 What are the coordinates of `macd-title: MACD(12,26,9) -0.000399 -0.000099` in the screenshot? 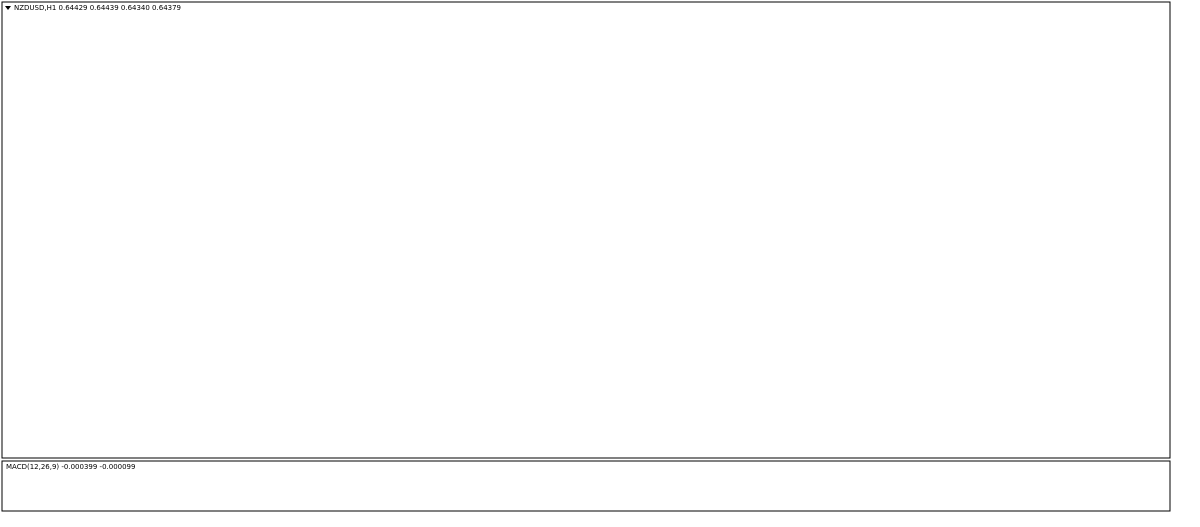 It's located at (70, 467).